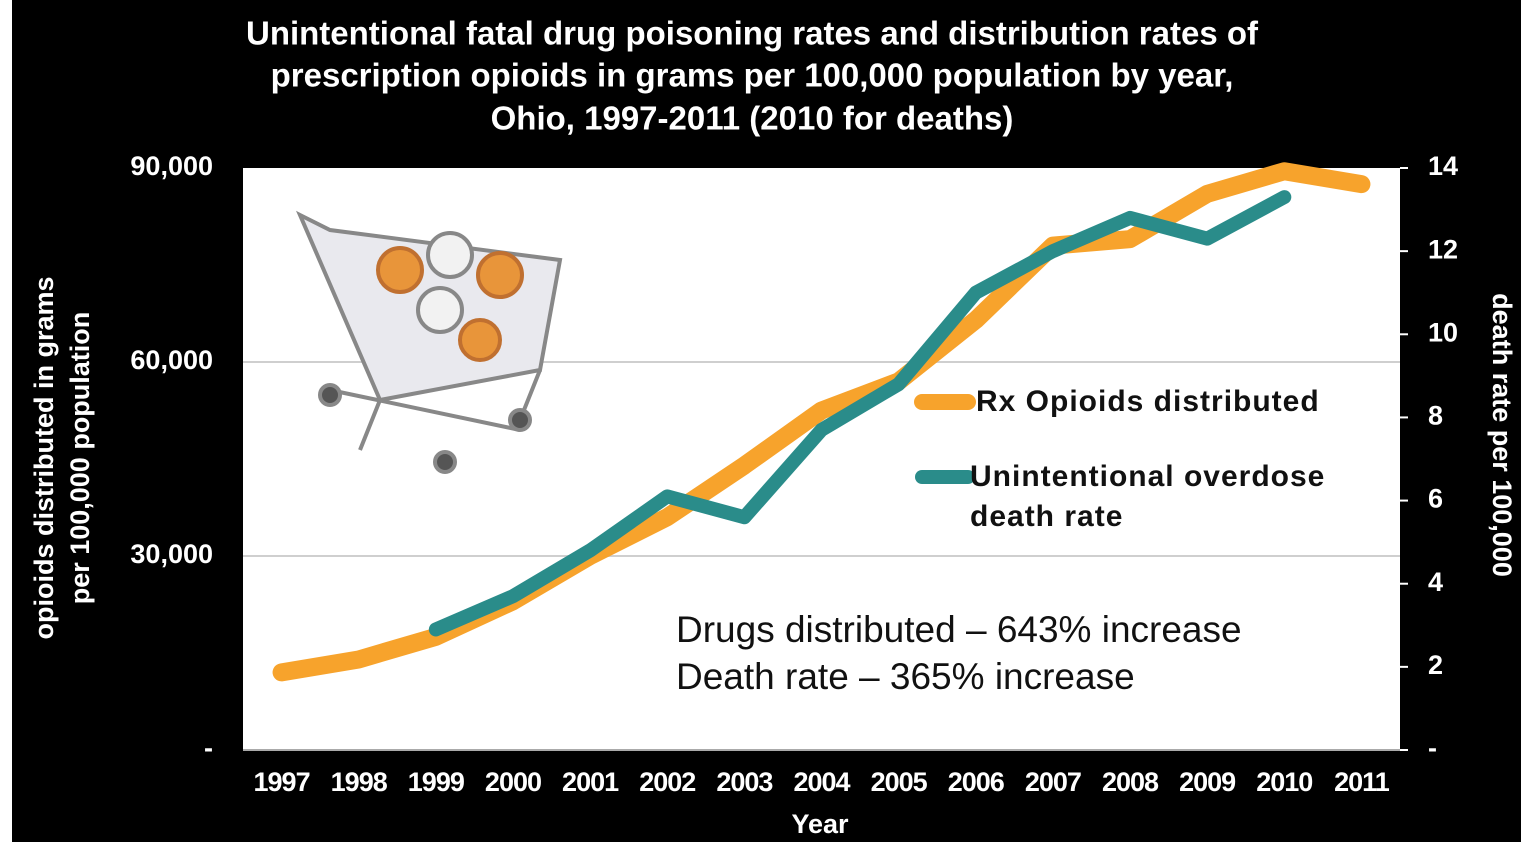 The image size is (1521, 849). What do you see at coordinates (1207, 782) in the screenshot?
I see `x-tick-label: 2009` at bounding box center [1207, 782].